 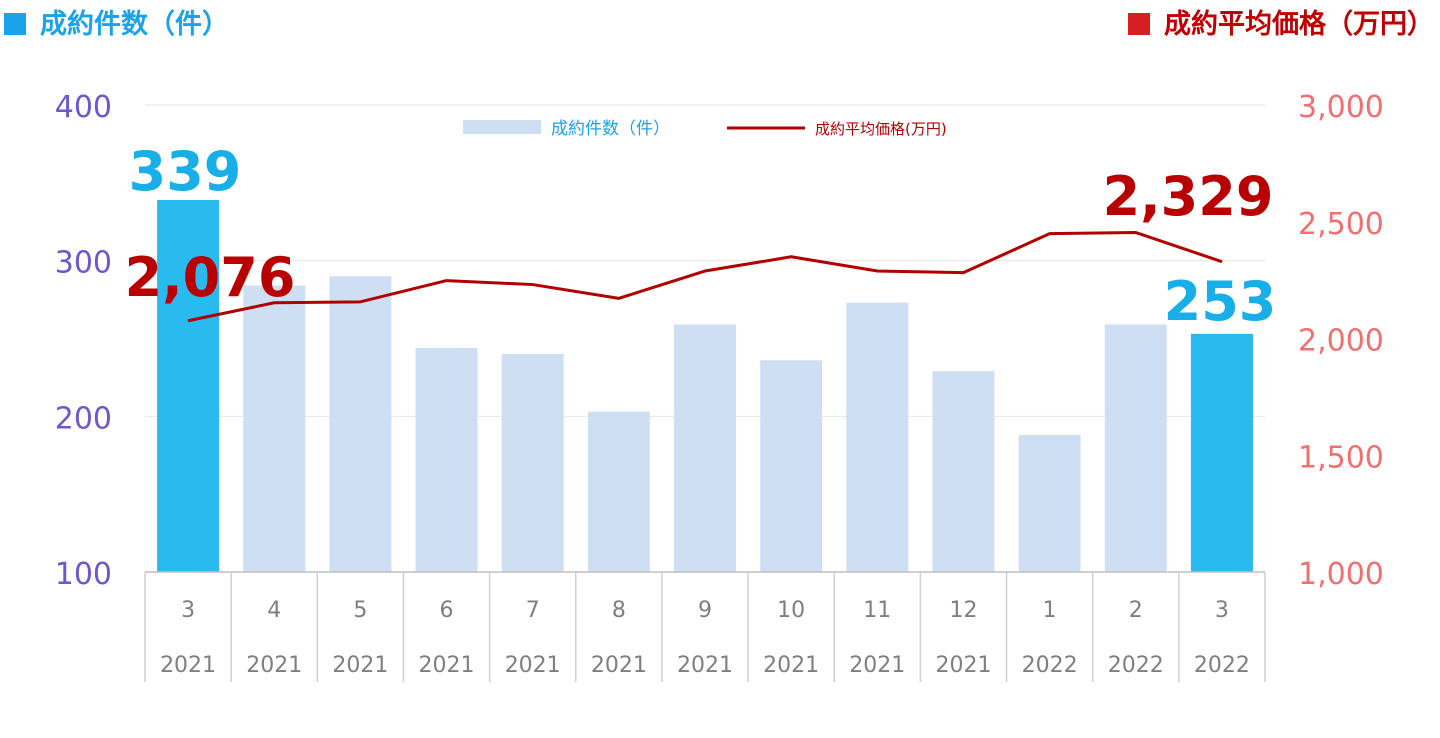 What do you see at coordinates (705, 276) in the screenshot?
I see `price-line` at bounding box center [705, 276].